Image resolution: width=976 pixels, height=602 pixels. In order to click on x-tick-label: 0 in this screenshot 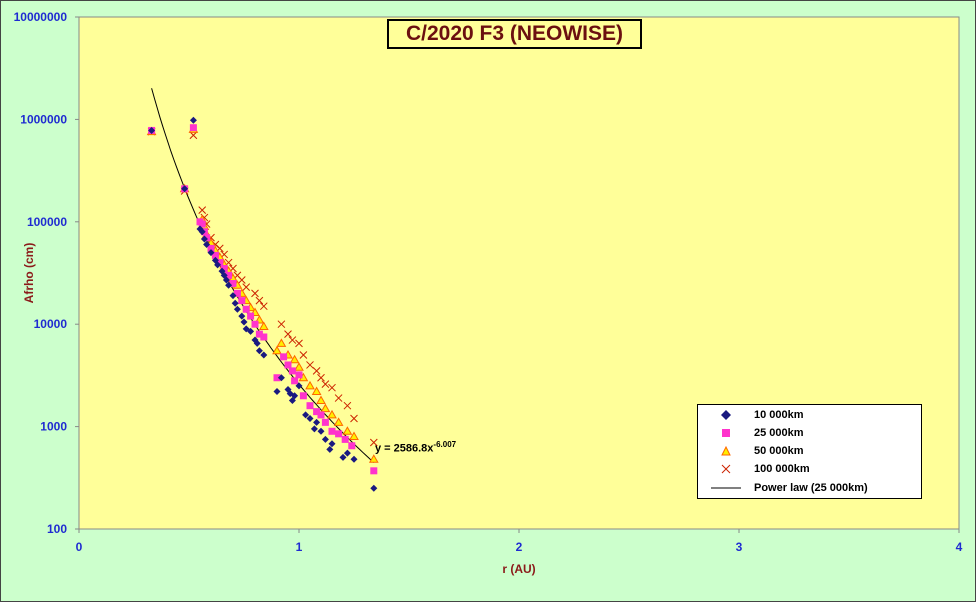, I will do `click(79, 547)`.